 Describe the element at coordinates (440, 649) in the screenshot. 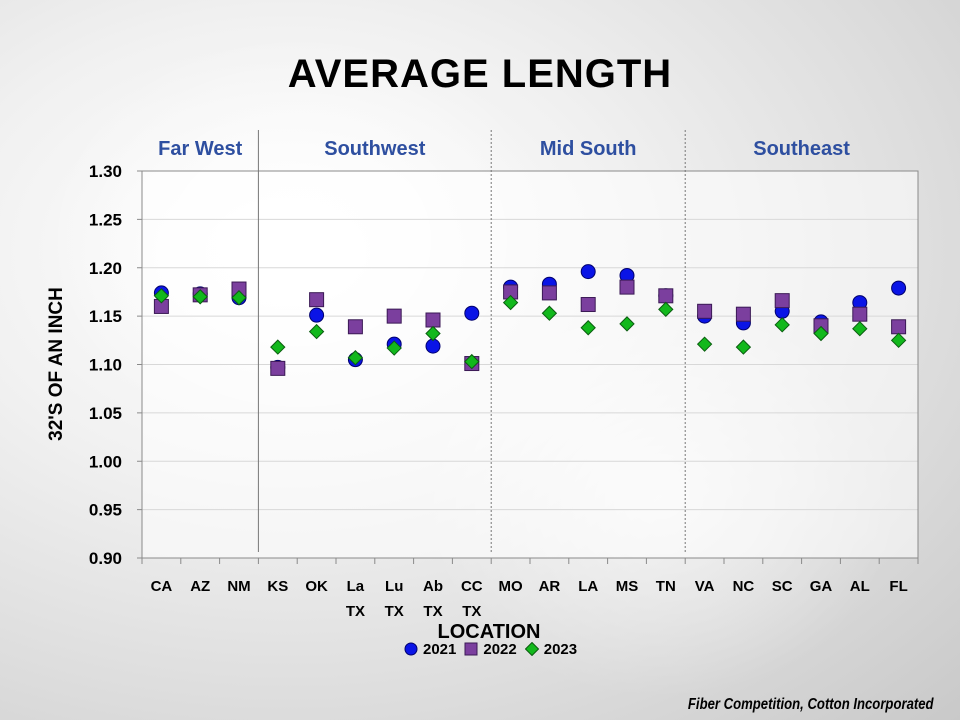

I see `legend-label-2021: 2021` at that location.